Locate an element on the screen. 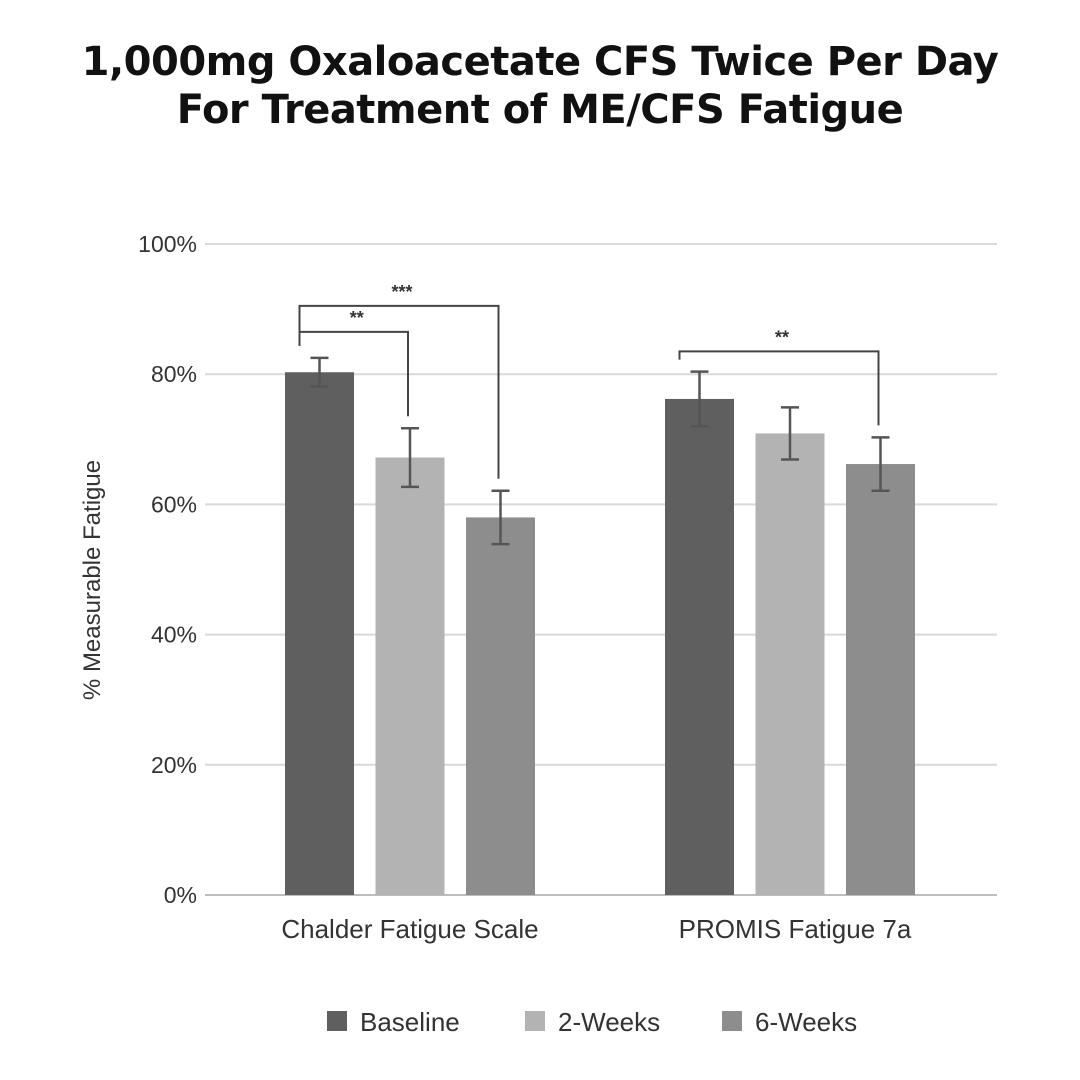 Image resolution: width=1080 pixels, height=1080 pixels. y-tick-label: 80% is located at coordinates (174, 374).